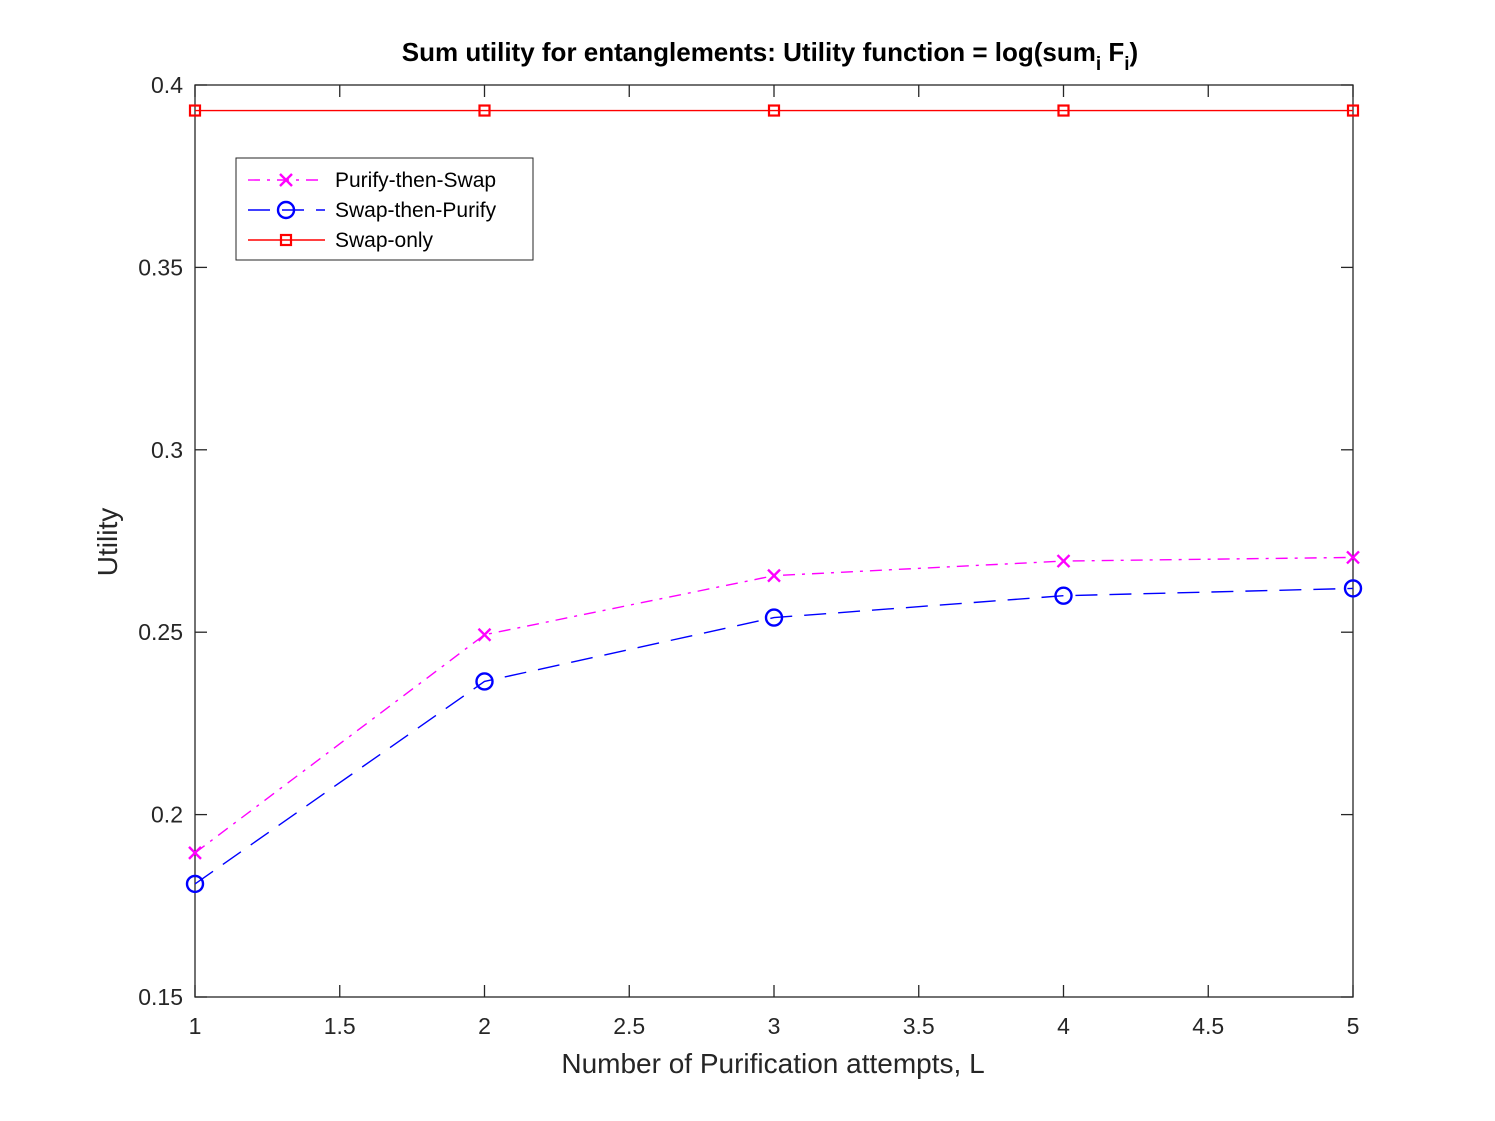  I want to click on y-tick-label: 0.35, so click(160, 267).